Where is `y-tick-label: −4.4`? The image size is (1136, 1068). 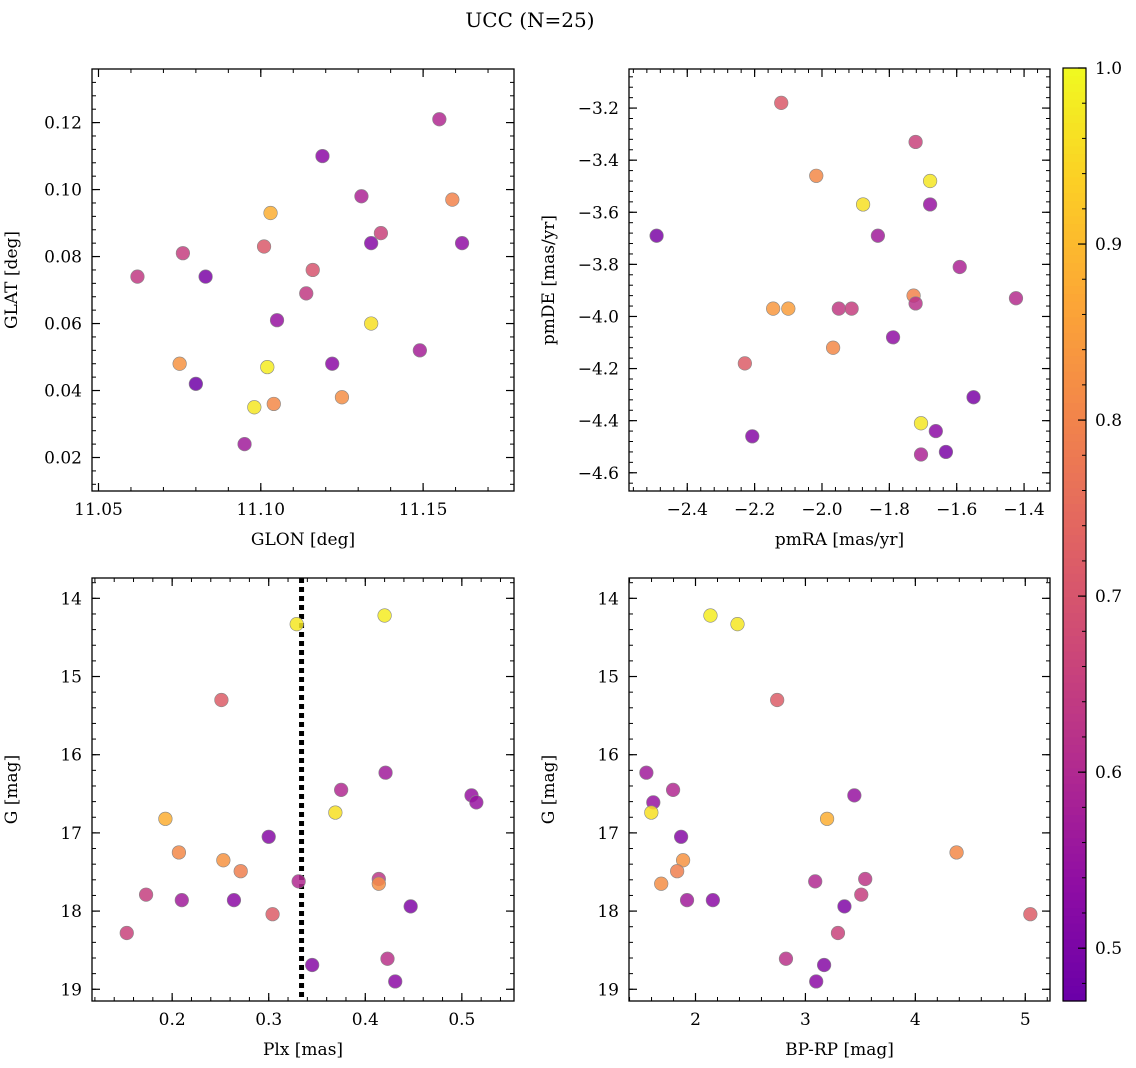 y-tick-label: −4.4 is located at coordinates (598, 422).